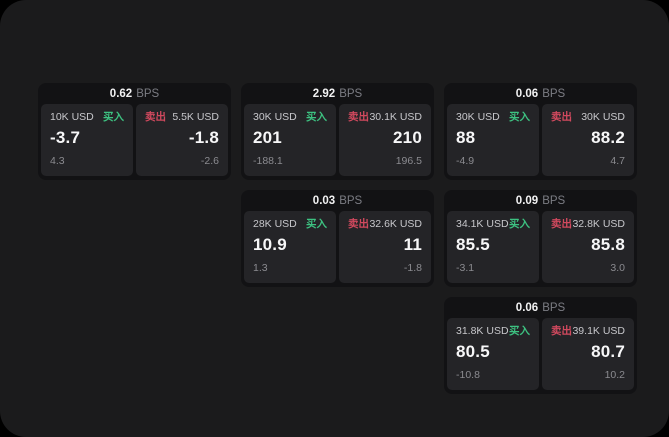 This screenshot has height=437, width=669. What do you see at coordinates (385, 247) in the screenshot?
I see `sell-panel: 卖出 32.6K USD 11 -1.8` at bounding box center [385, 247].